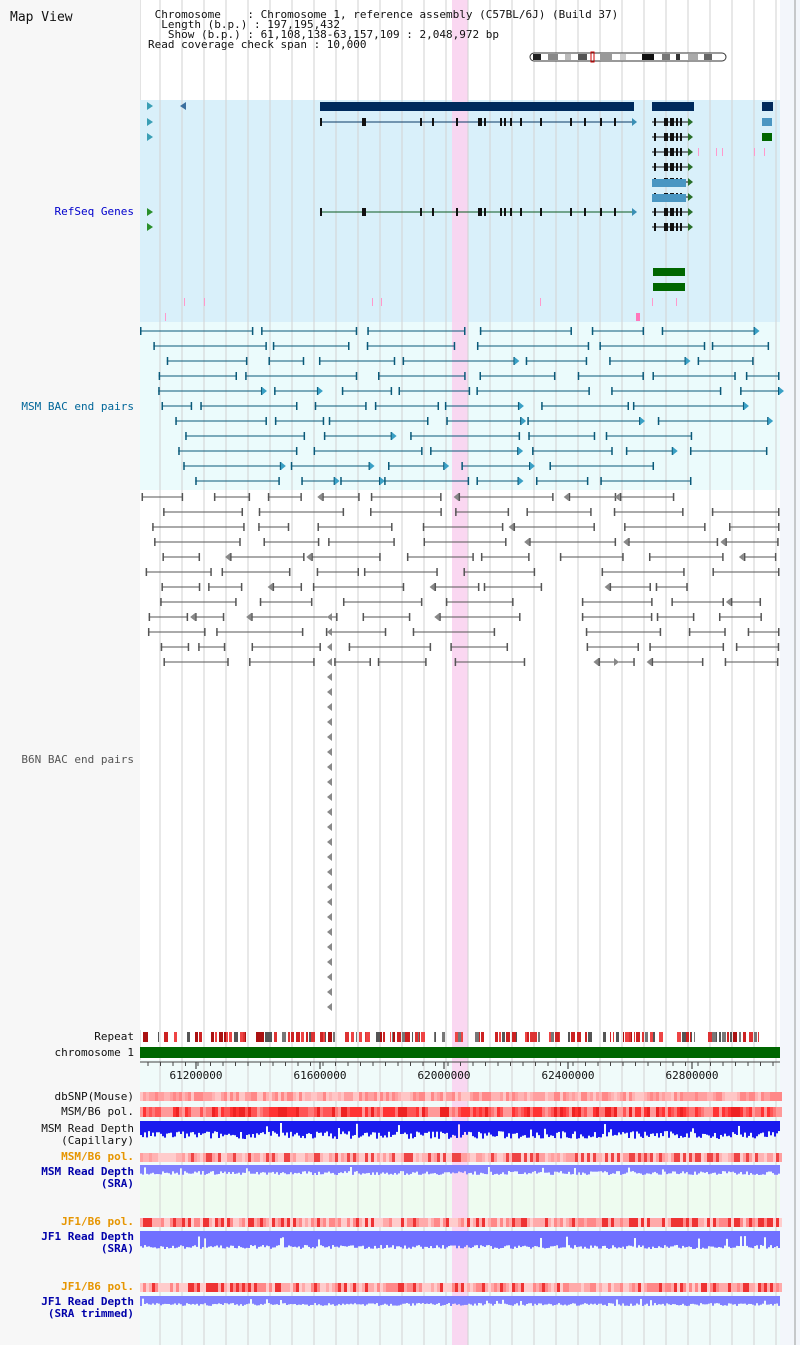 The height and width of the screenshot is (1345, 800). I want to click on label-refseq-genes: RefSeq Genes, so click(94, 211).